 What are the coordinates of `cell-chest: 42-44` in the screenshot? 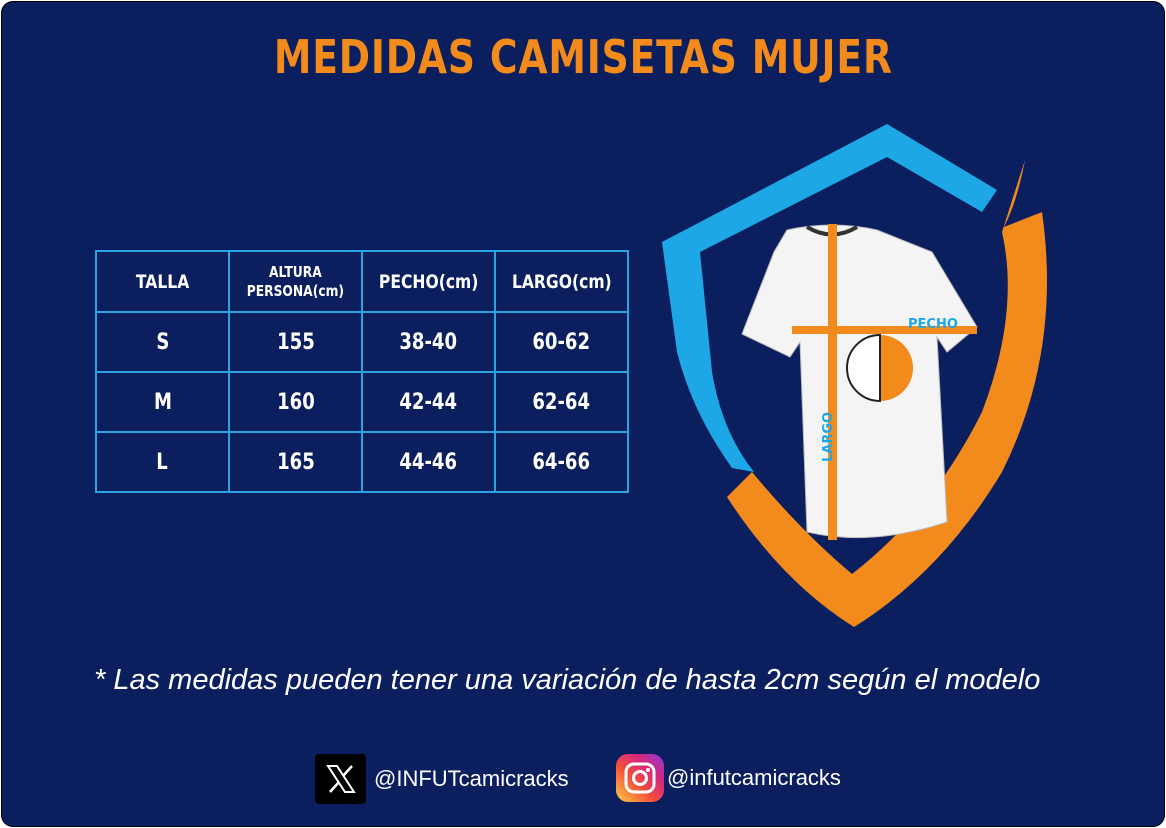 It's located at (428, 402).